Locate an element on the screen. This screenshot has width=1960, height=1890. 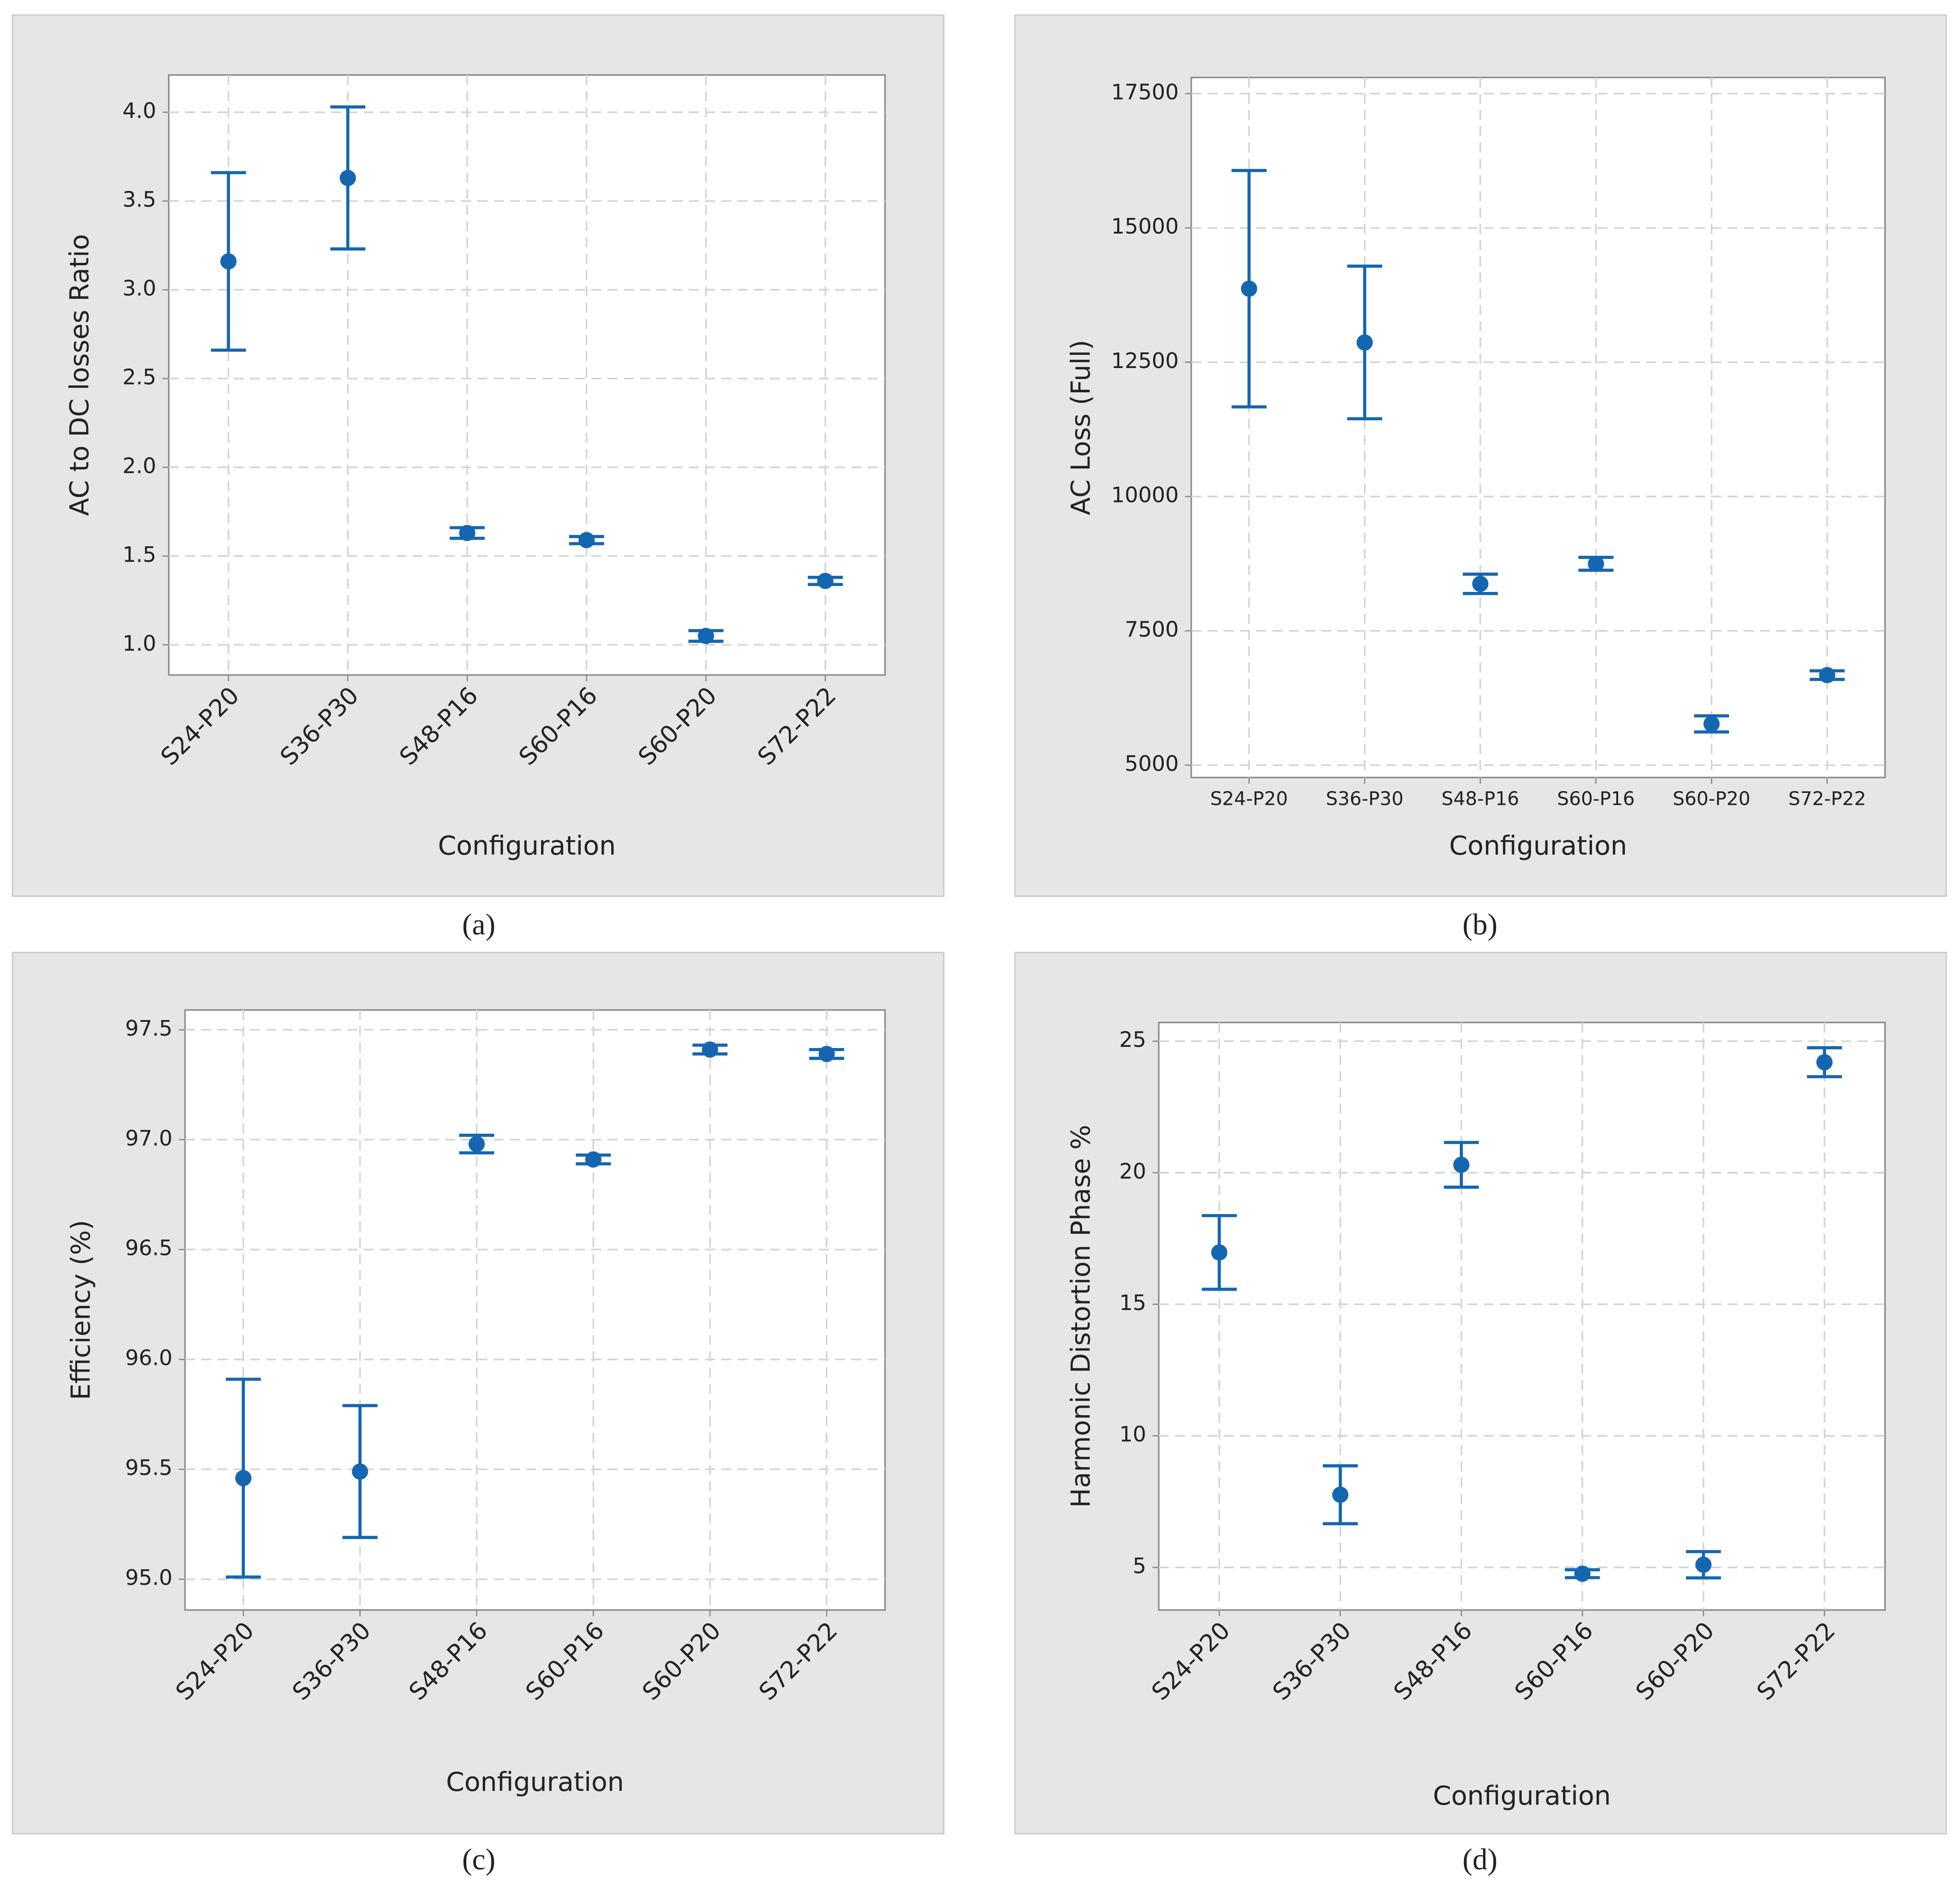
y-axis-label: Efficiency (%) is located at coordinates (81, 1310).